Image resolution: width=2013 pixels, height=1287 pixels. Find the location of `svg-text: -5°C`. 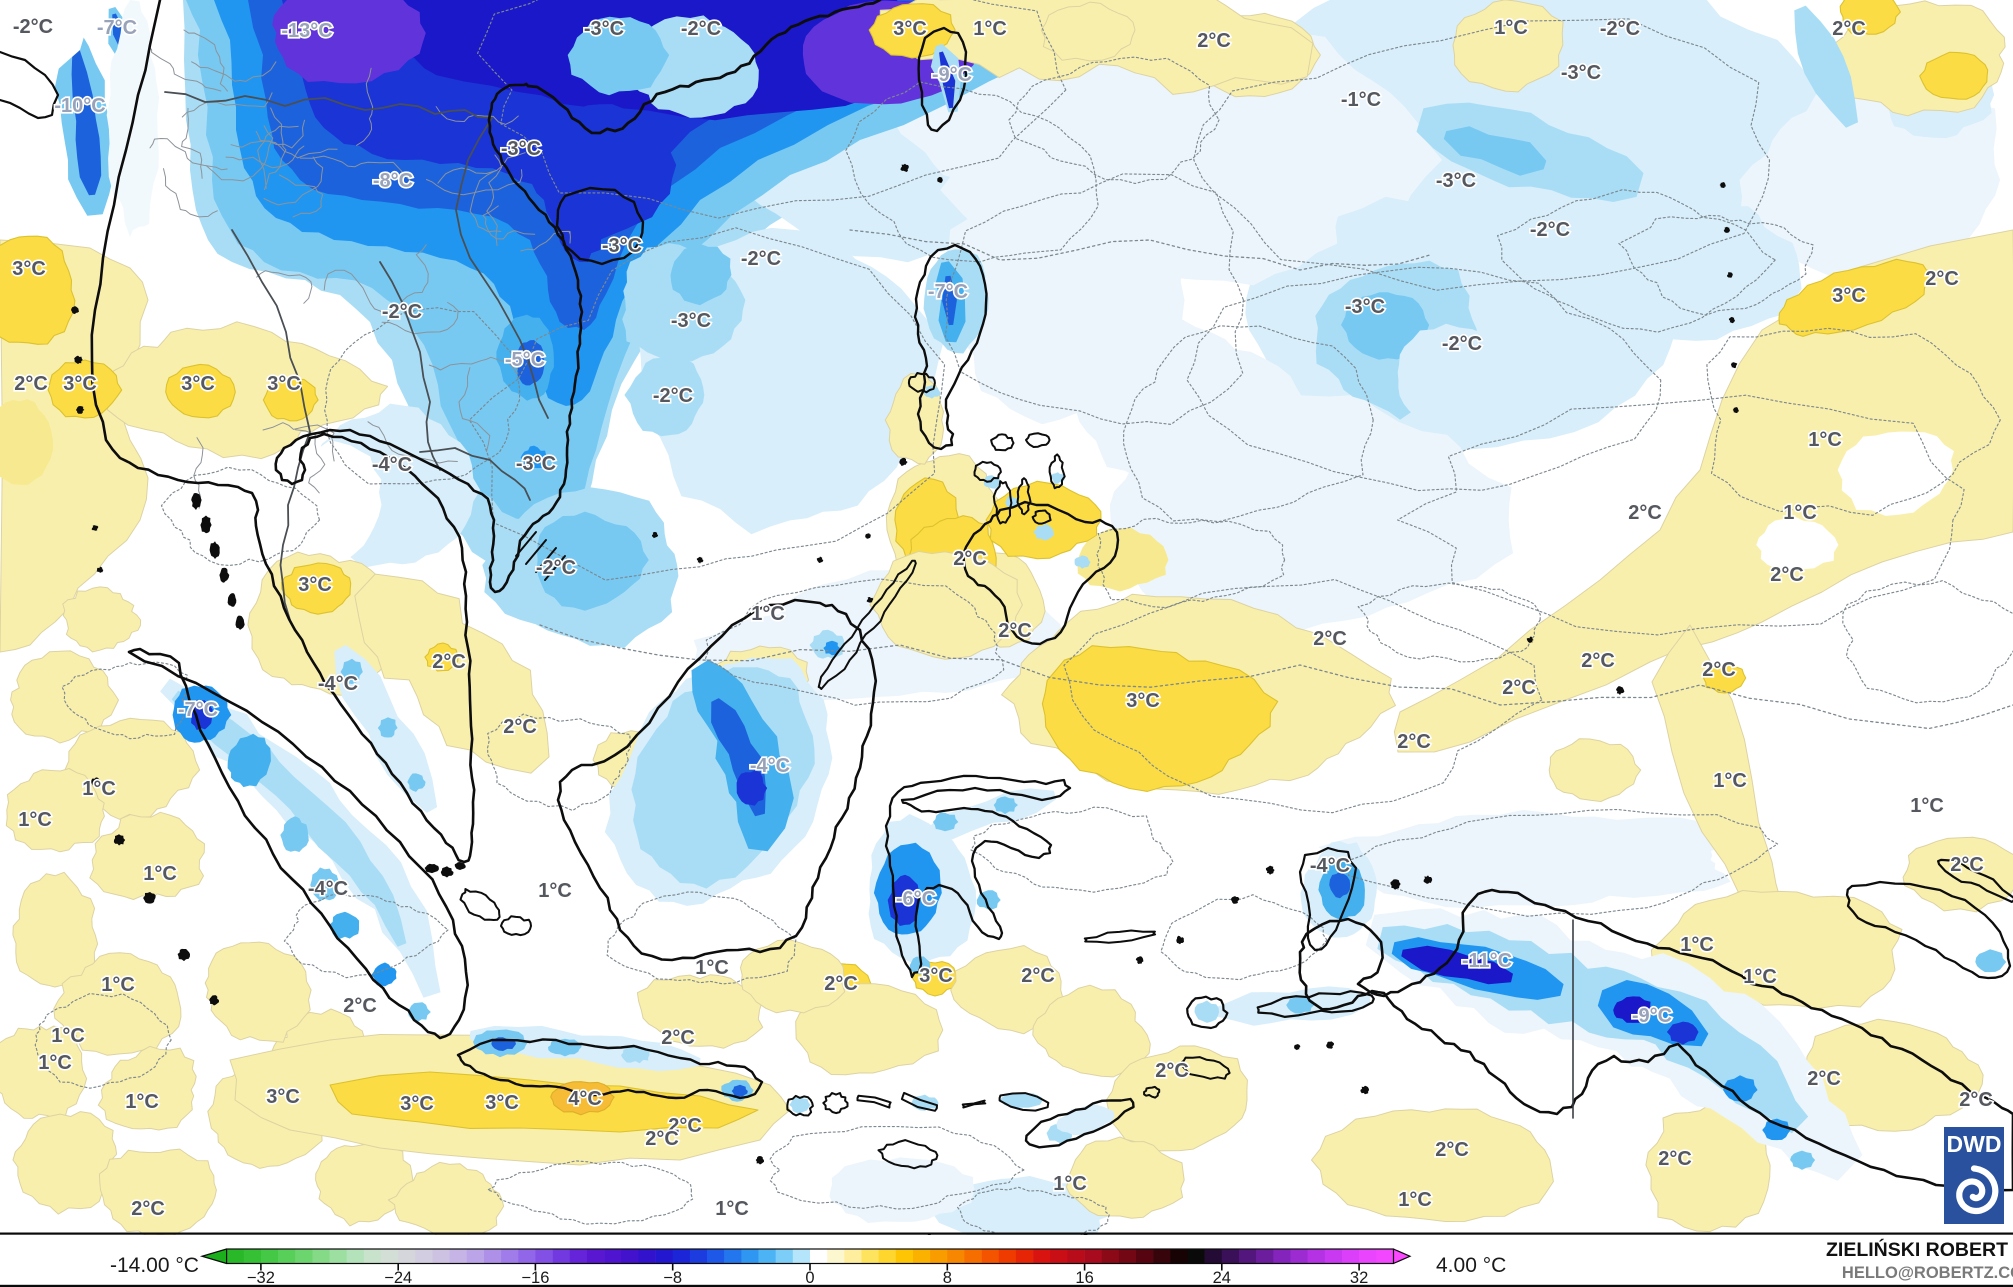

svg-text: -5°C is located at coordinates (525, 360).